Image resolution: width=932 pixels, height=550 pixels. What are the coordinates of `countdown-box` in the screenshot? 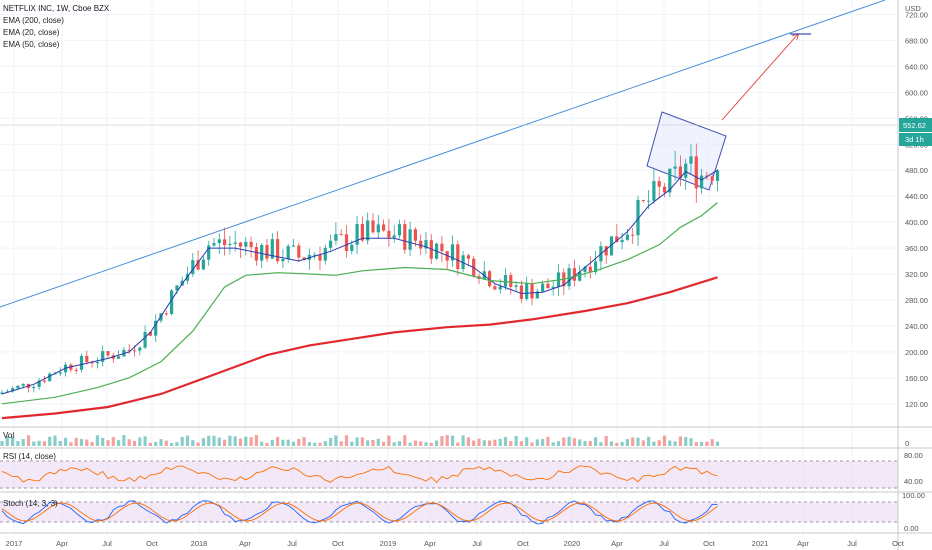 It's located at (915, 139).